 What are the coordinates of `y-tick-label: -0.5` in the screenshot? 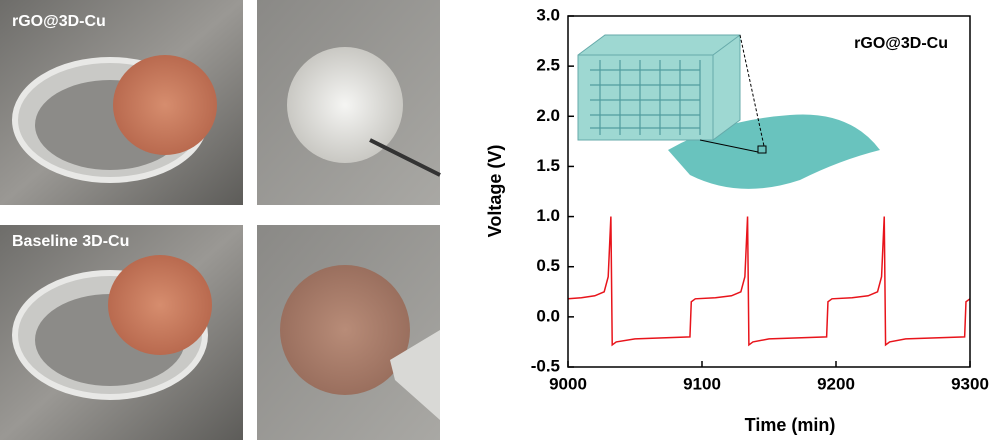 It's located at (545, 365).